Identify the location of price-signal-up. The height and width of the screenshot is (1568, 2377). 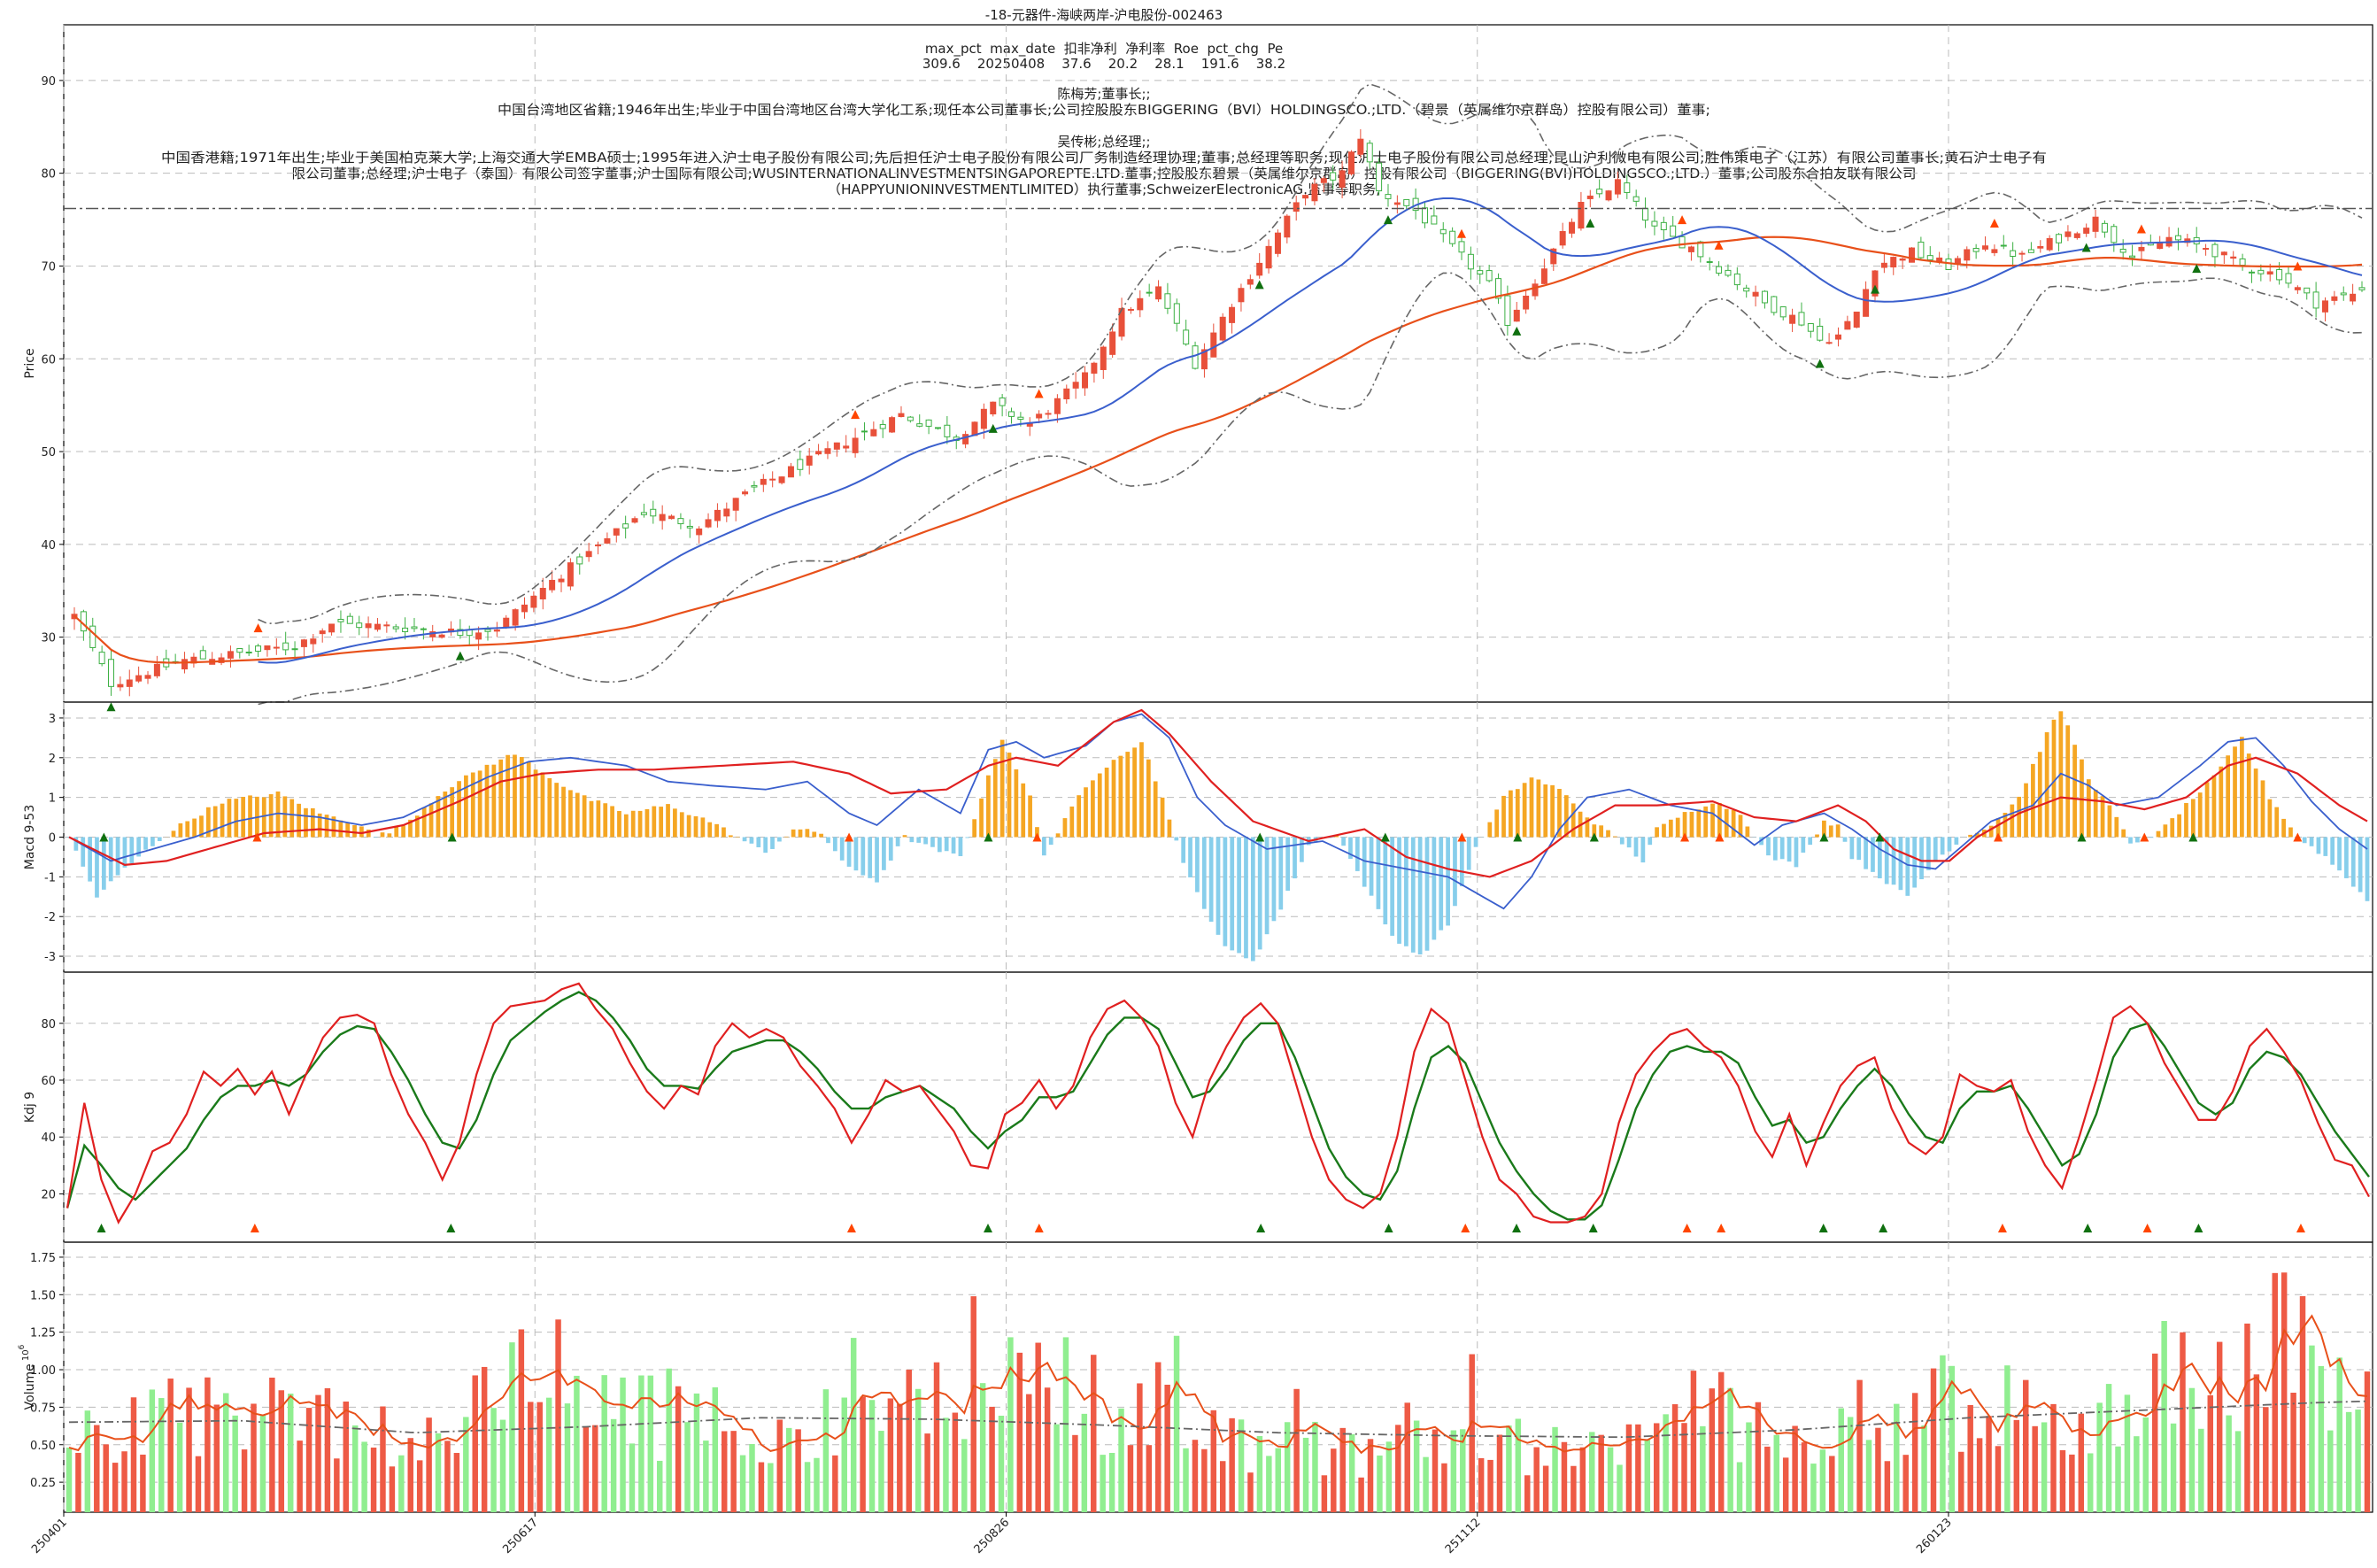
(1590, 224).